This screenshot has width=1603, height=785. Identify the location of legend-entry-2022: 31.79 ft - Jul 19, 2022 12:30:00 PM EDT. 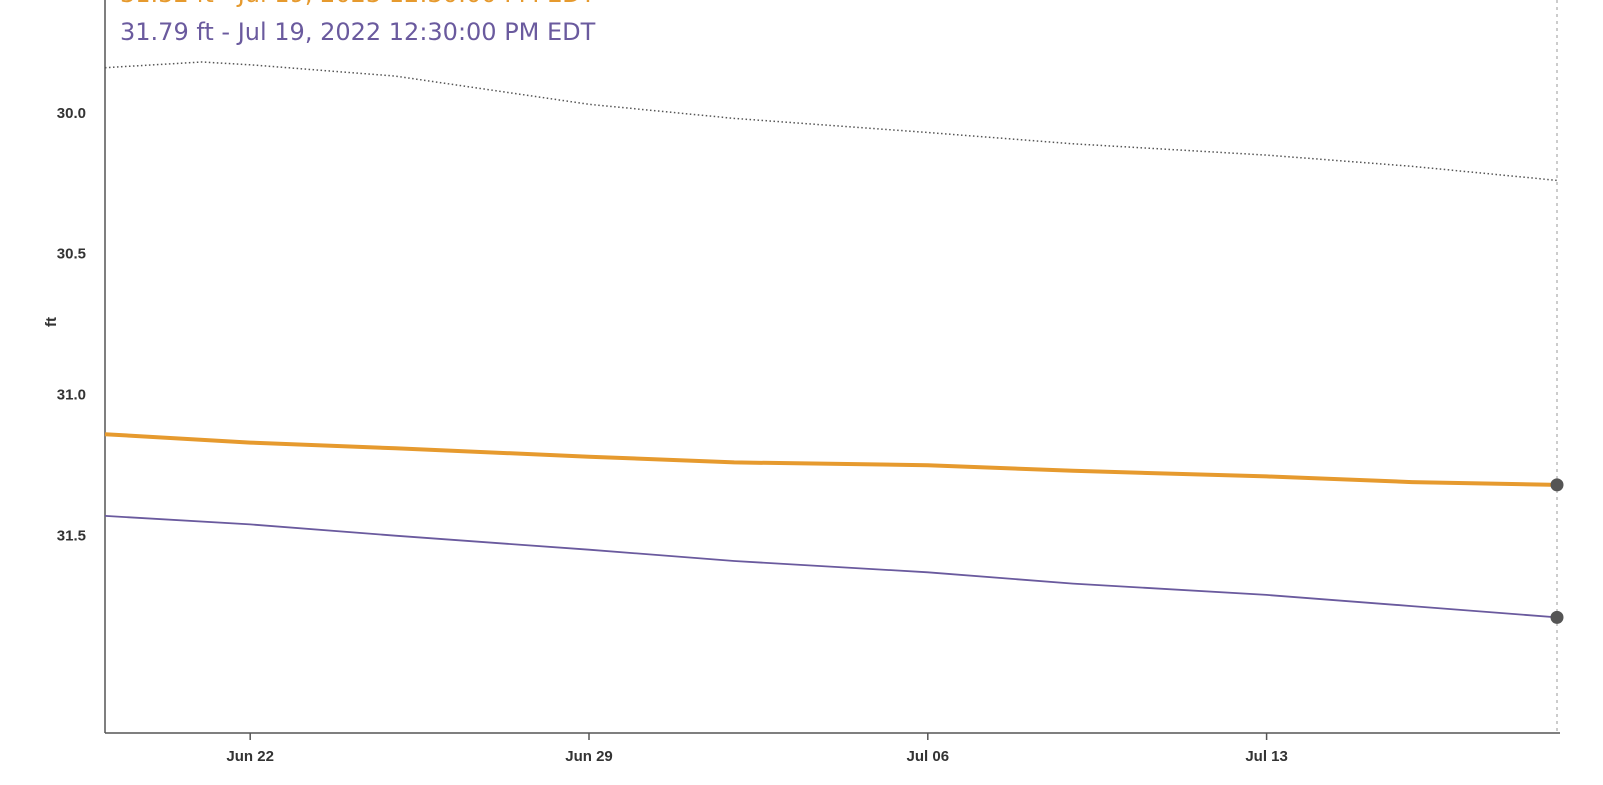
(358, 32).